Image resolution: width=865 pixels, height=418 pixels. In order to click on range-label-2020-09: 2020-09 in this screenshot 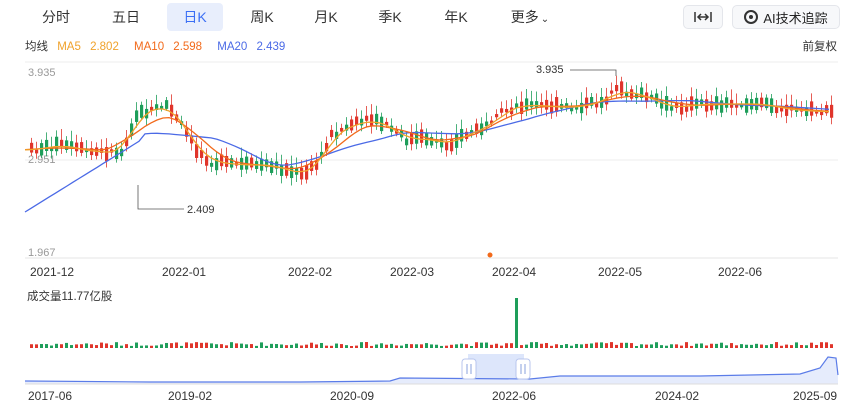, I will do `click(352, 396)`.